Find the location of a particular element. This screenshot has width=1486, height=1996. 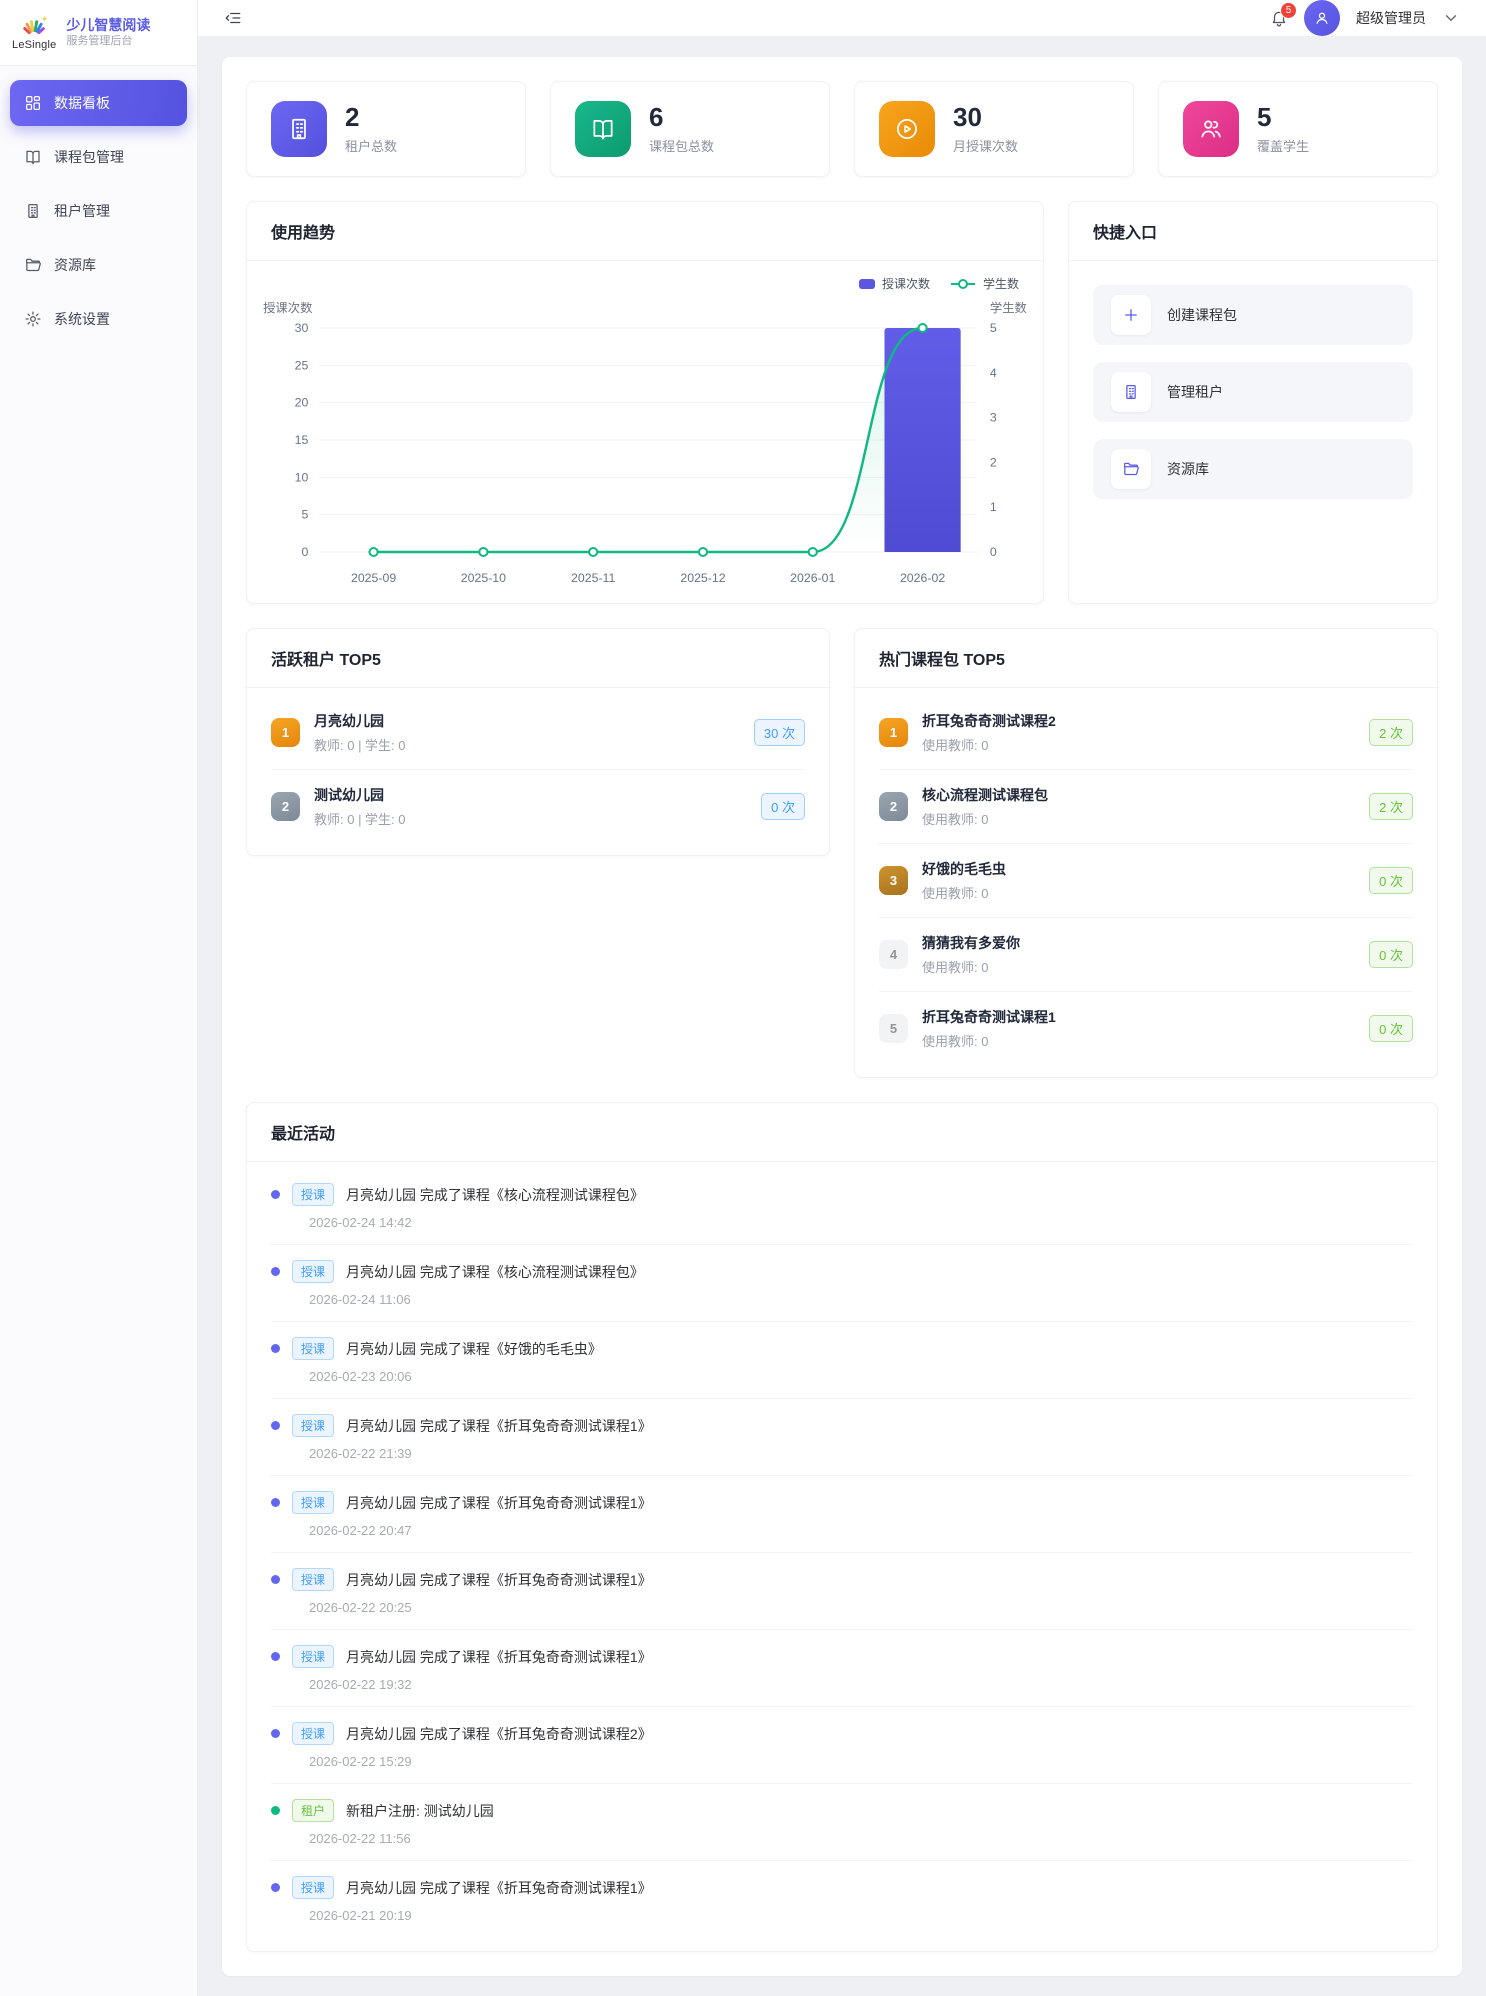

activity-text: 新租户注册: 测试幼儿园 is located at coordinates (420, 1810).